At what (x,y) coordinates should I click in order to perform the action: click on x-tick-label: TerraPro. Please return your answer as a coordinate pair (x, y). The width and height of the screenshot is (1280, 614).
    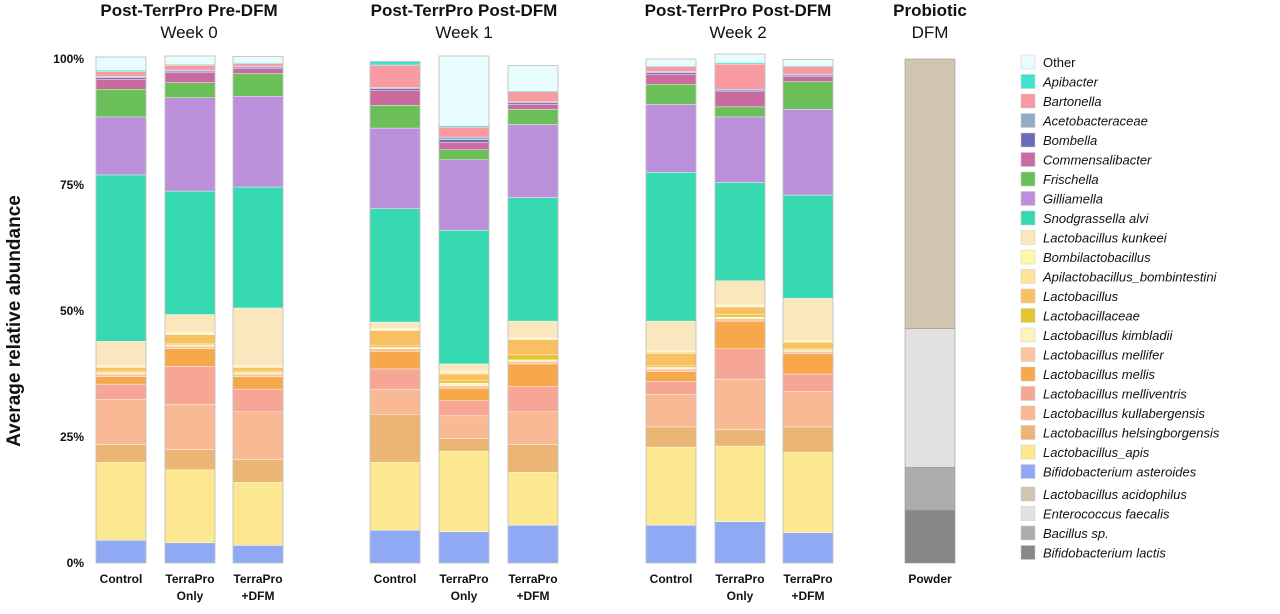
    Looking at the image, I should click on (807, 579).